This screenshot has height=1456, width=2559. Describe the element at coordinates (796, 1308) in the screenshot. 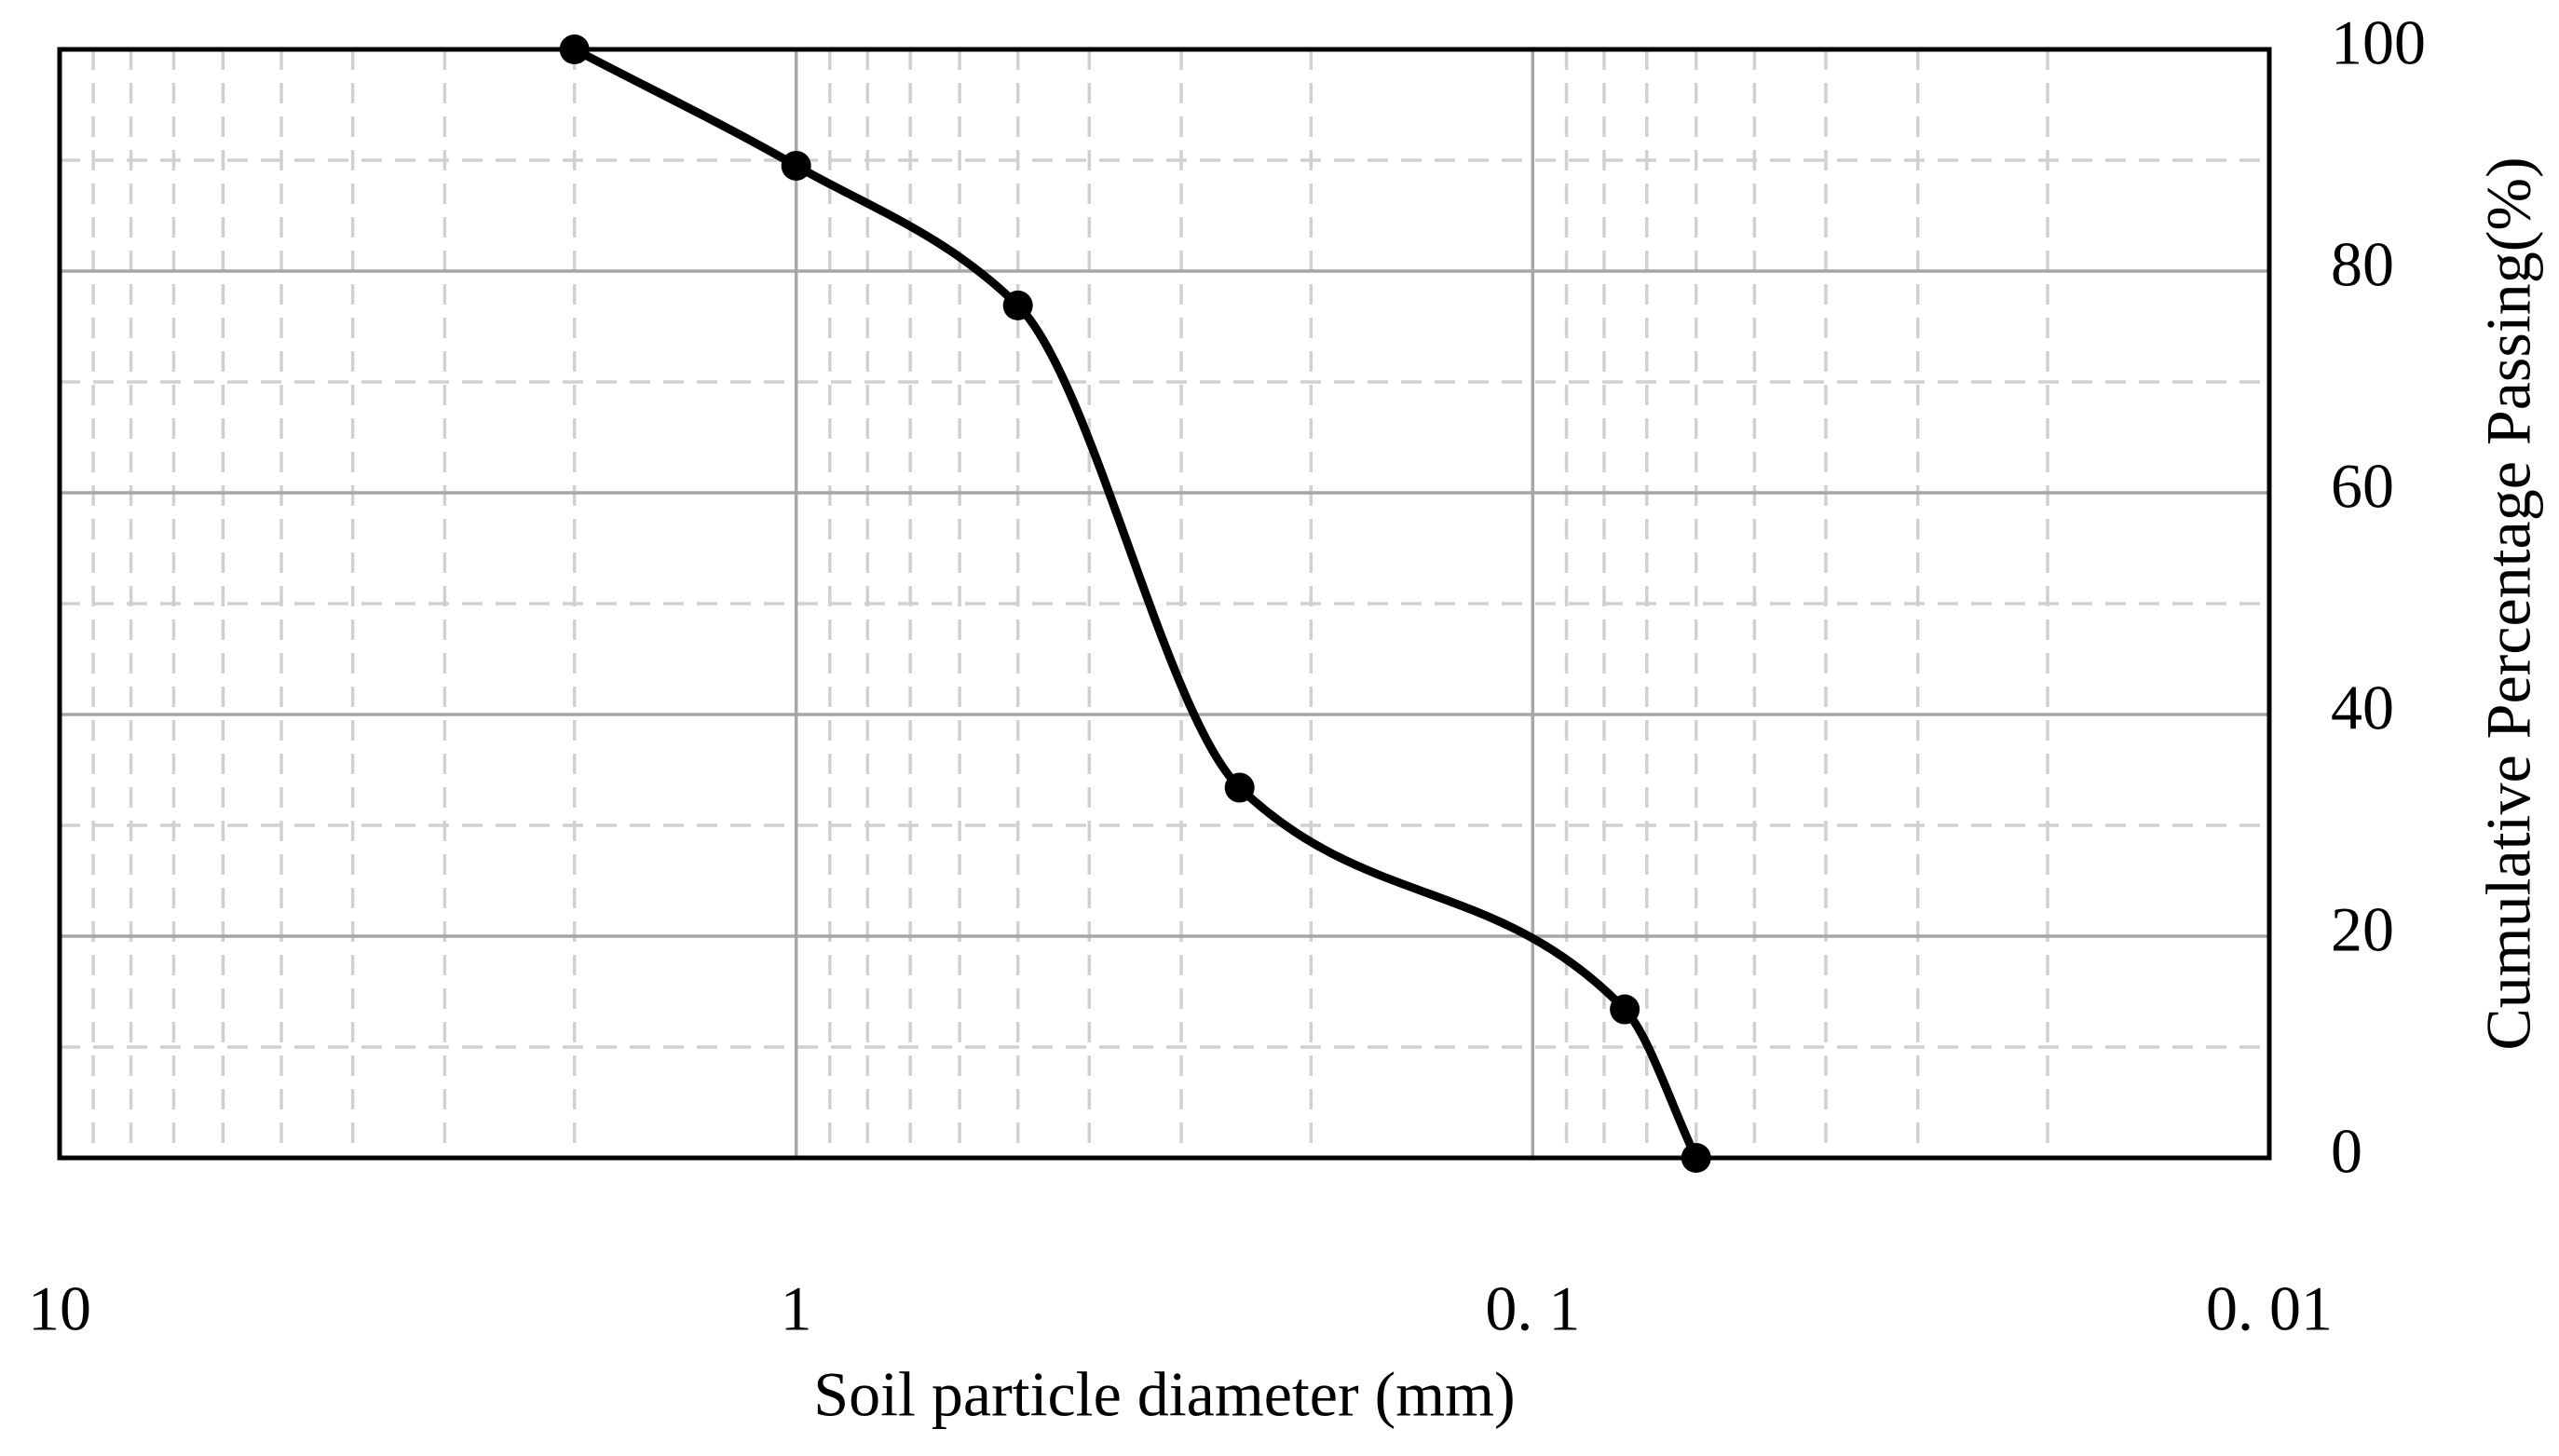

I see `x-tick-label: 1` at that location.